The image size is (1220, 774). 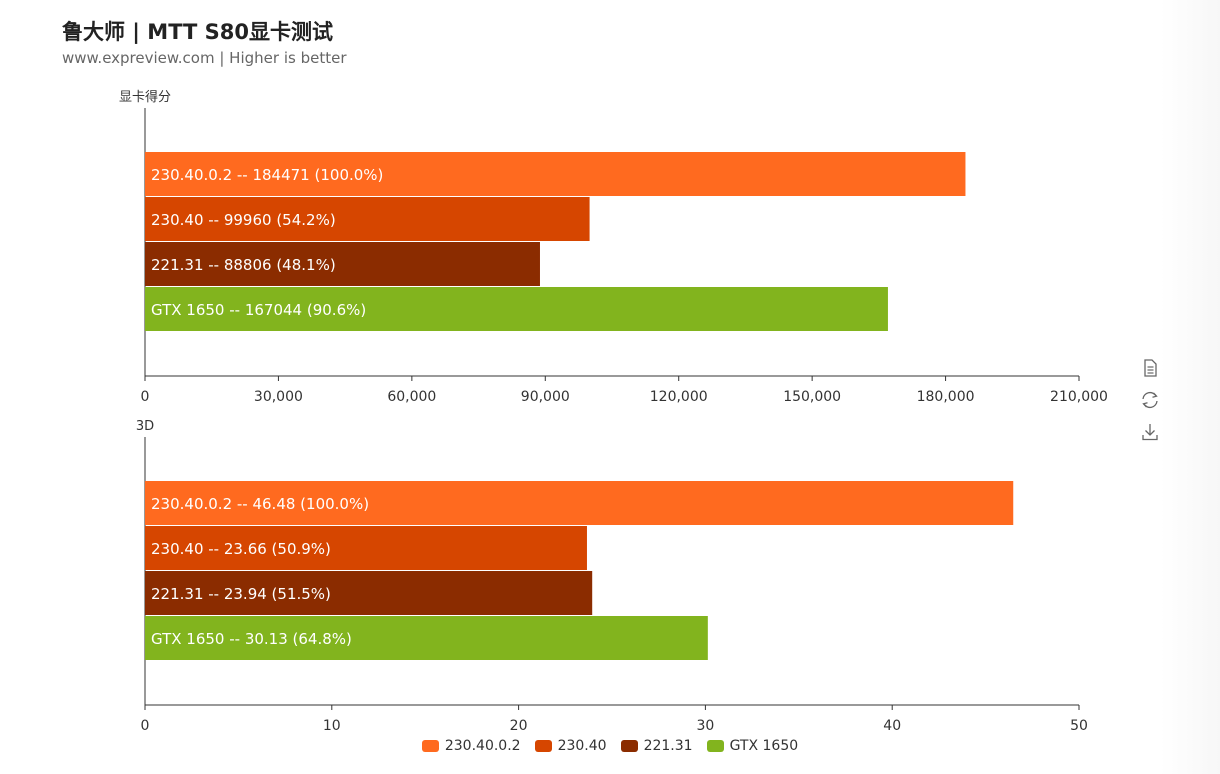 I want to click on legend-label: GTX 1650, so click(x=764, y=746).